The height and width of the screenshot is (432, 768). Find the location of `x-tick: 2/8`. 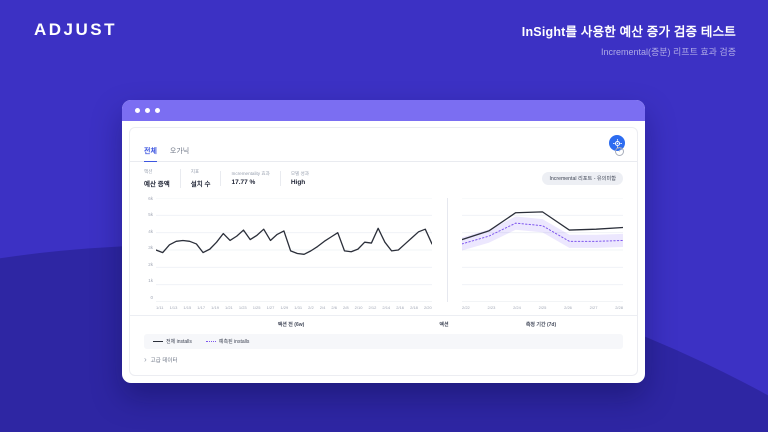

x-tick: 2/8 is located at coordinates (346, 307).